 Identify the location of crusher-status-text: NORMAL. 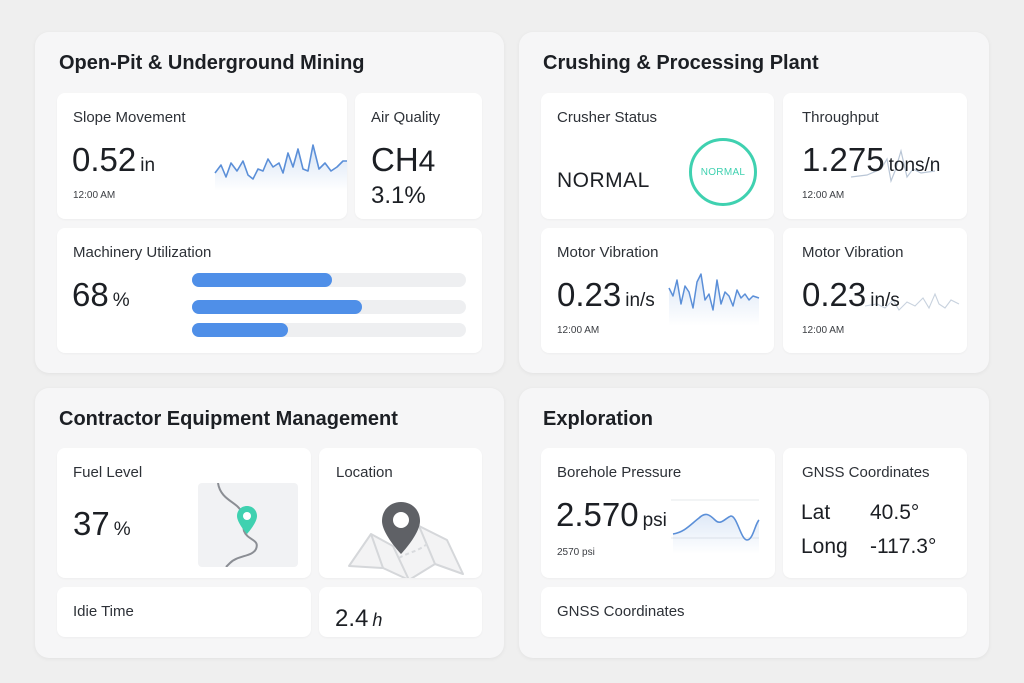
(603, 180).